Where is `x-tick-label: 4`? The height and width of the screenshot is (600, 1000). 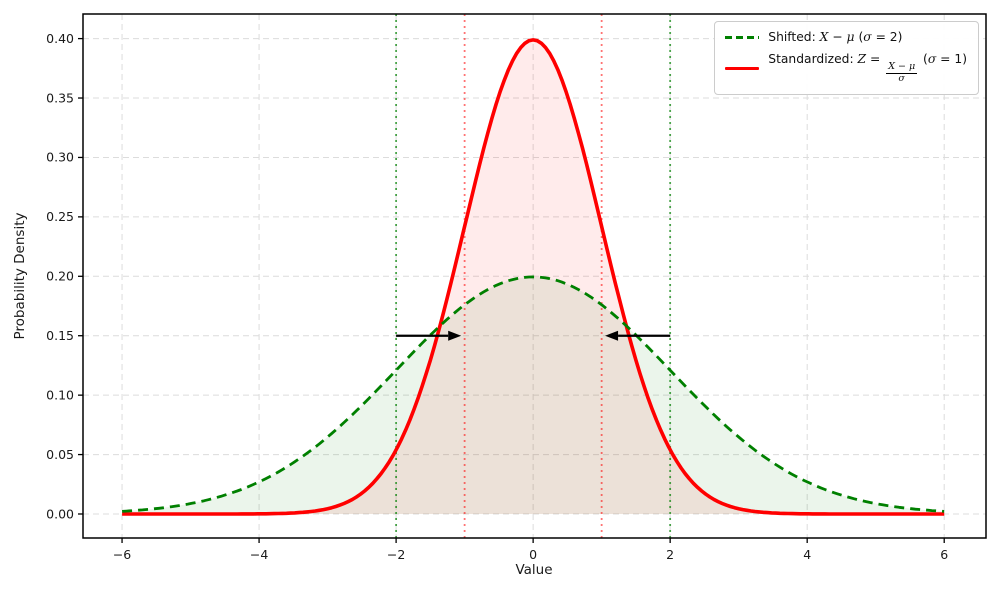 x-tick-label: 4 is located at coordinates (807, 554).